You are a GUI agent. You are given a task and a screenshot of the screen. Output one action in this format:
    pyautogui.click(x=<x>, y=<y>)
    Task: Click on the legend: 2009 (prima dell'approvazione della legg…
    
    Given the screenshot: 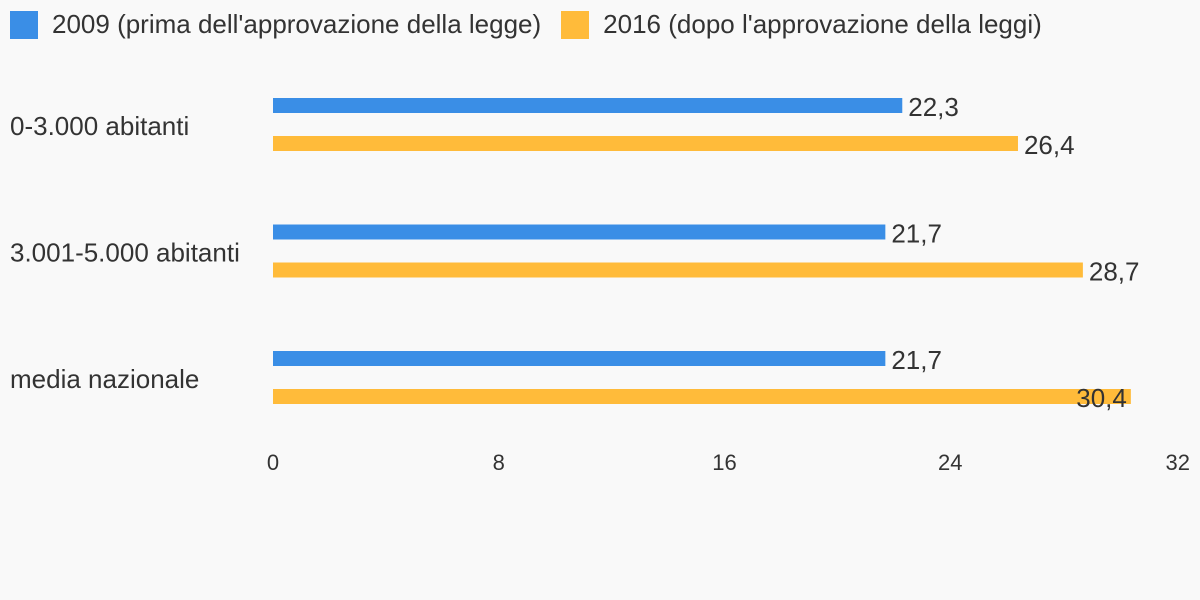 What is the action you would take?
    pyautogui.click(x=536, y=24)
    